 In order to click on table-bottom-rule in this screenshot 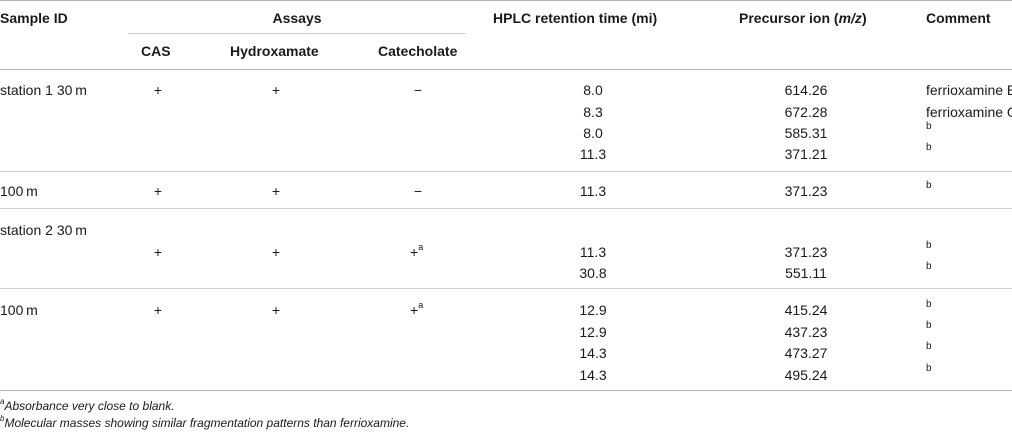, I will do `click(506, 390)`.